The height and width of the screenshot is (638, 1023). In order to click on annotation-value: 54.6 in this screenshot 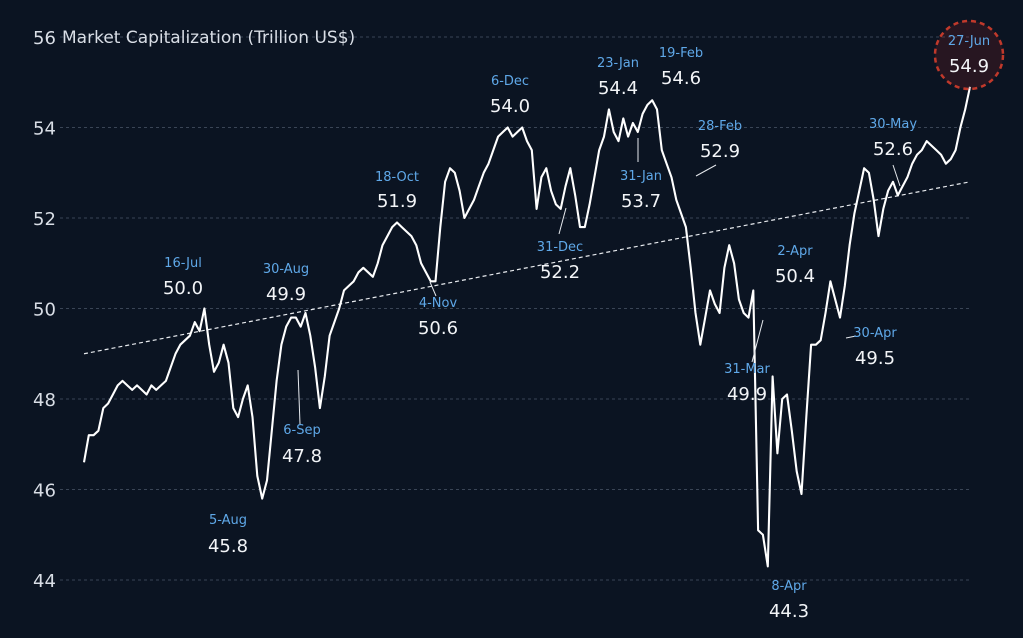, I will do `click(681, 78)`.